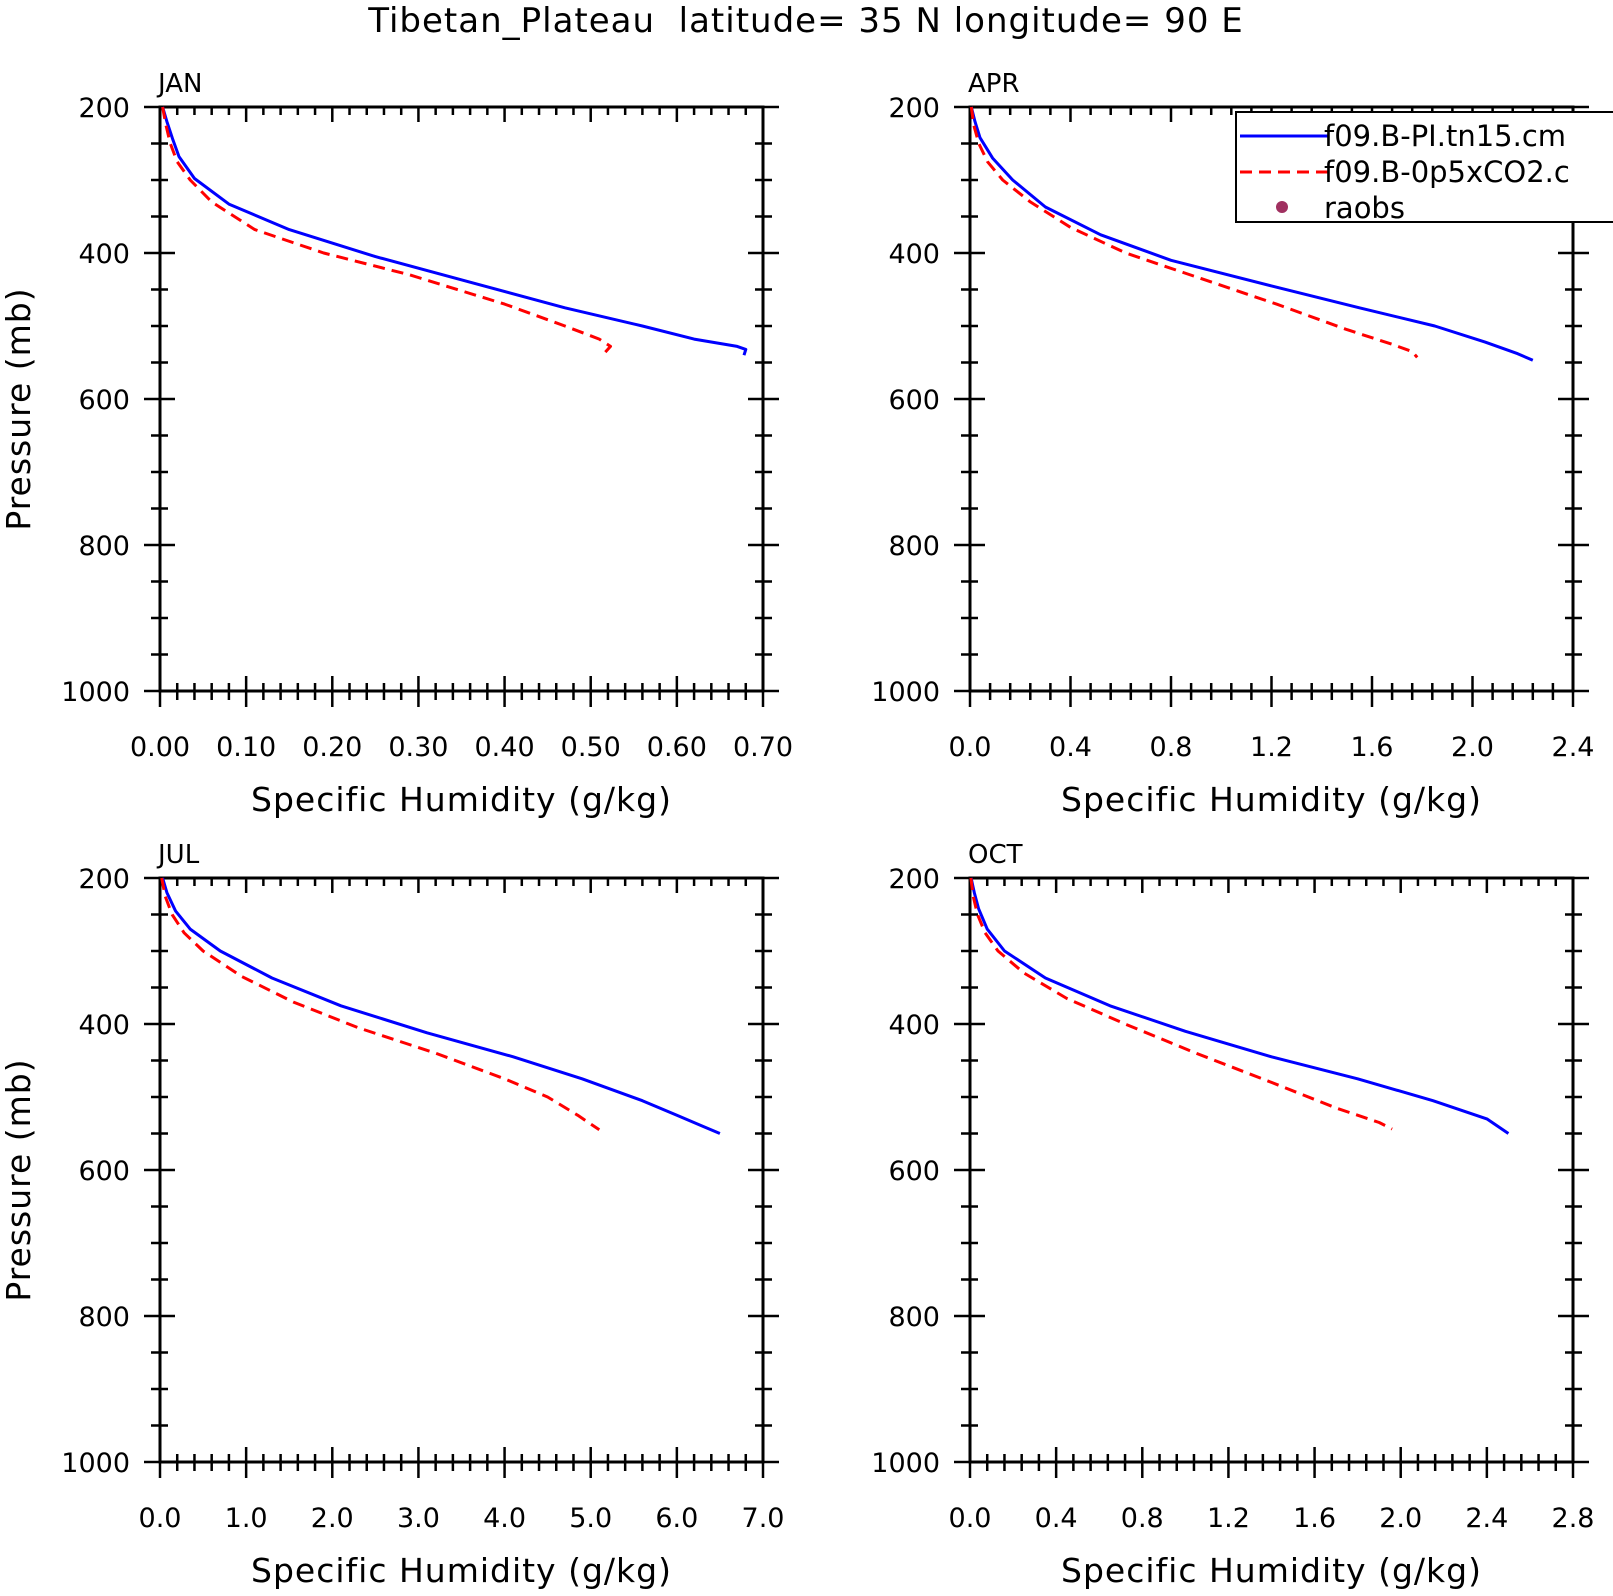 The width and height of the screenshot is (1613, 1596). Describe the element at coordinates (332, 747) in the screenshot. I see `x-tick-label: 0.20` at that location.